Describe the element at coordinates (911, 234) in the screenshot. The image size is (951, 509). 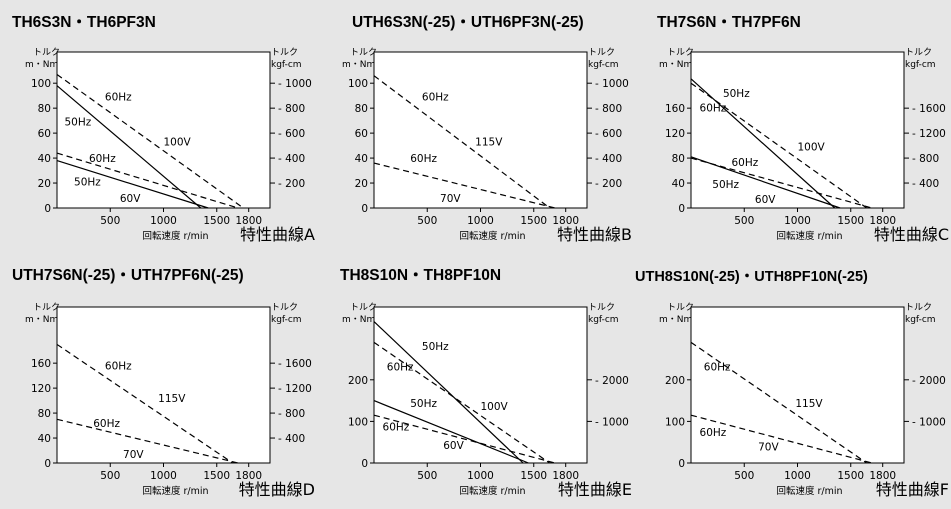
I see `chart-caption: 特性曲線C` at that location.